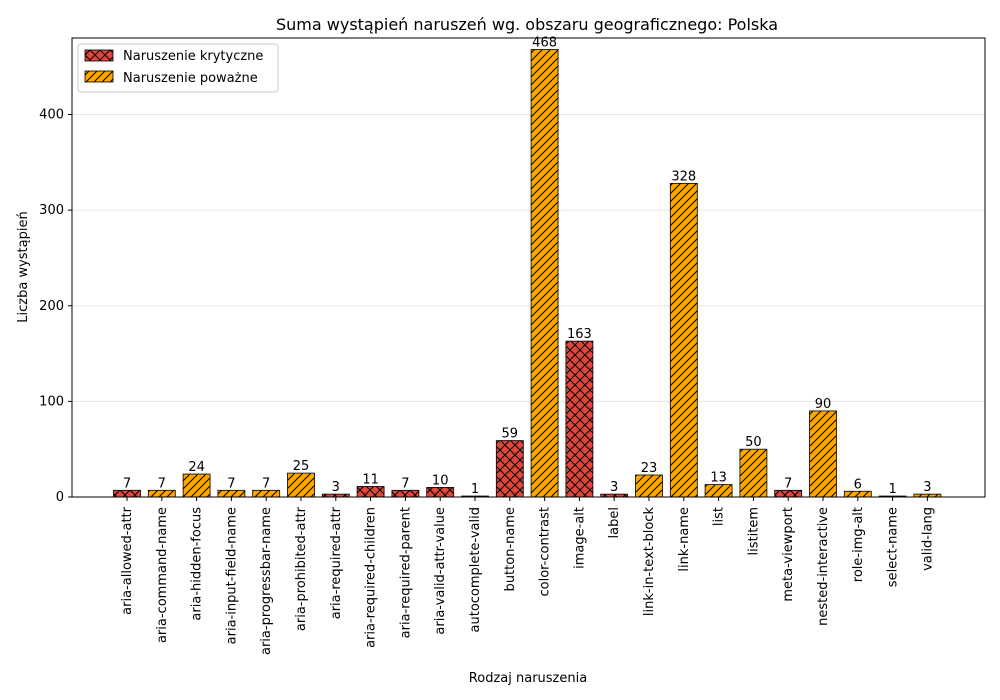  What do you see at coordinates (60, 497) in the screenshot?
I see `y-tick-label: 0` at bounding box center [60, 497].